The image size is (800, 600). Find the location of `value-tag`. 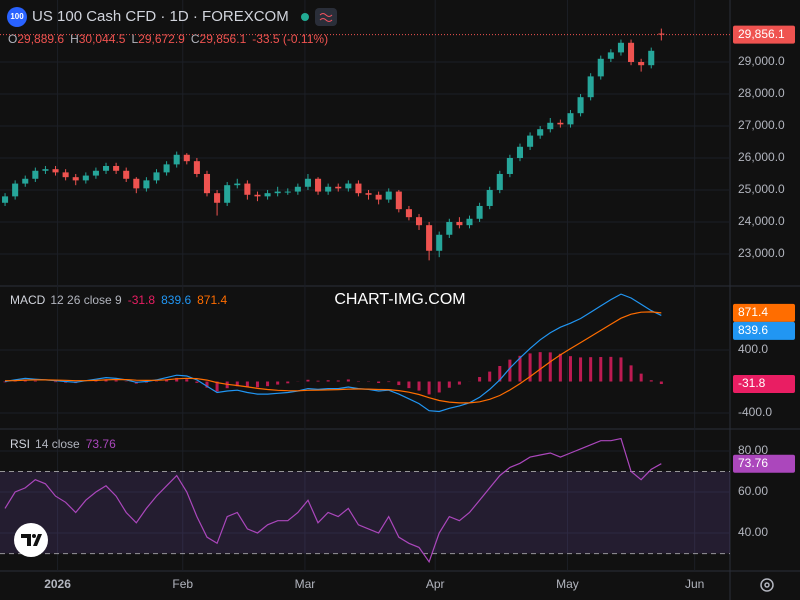

value-tag is located at coordinates (764, 463).